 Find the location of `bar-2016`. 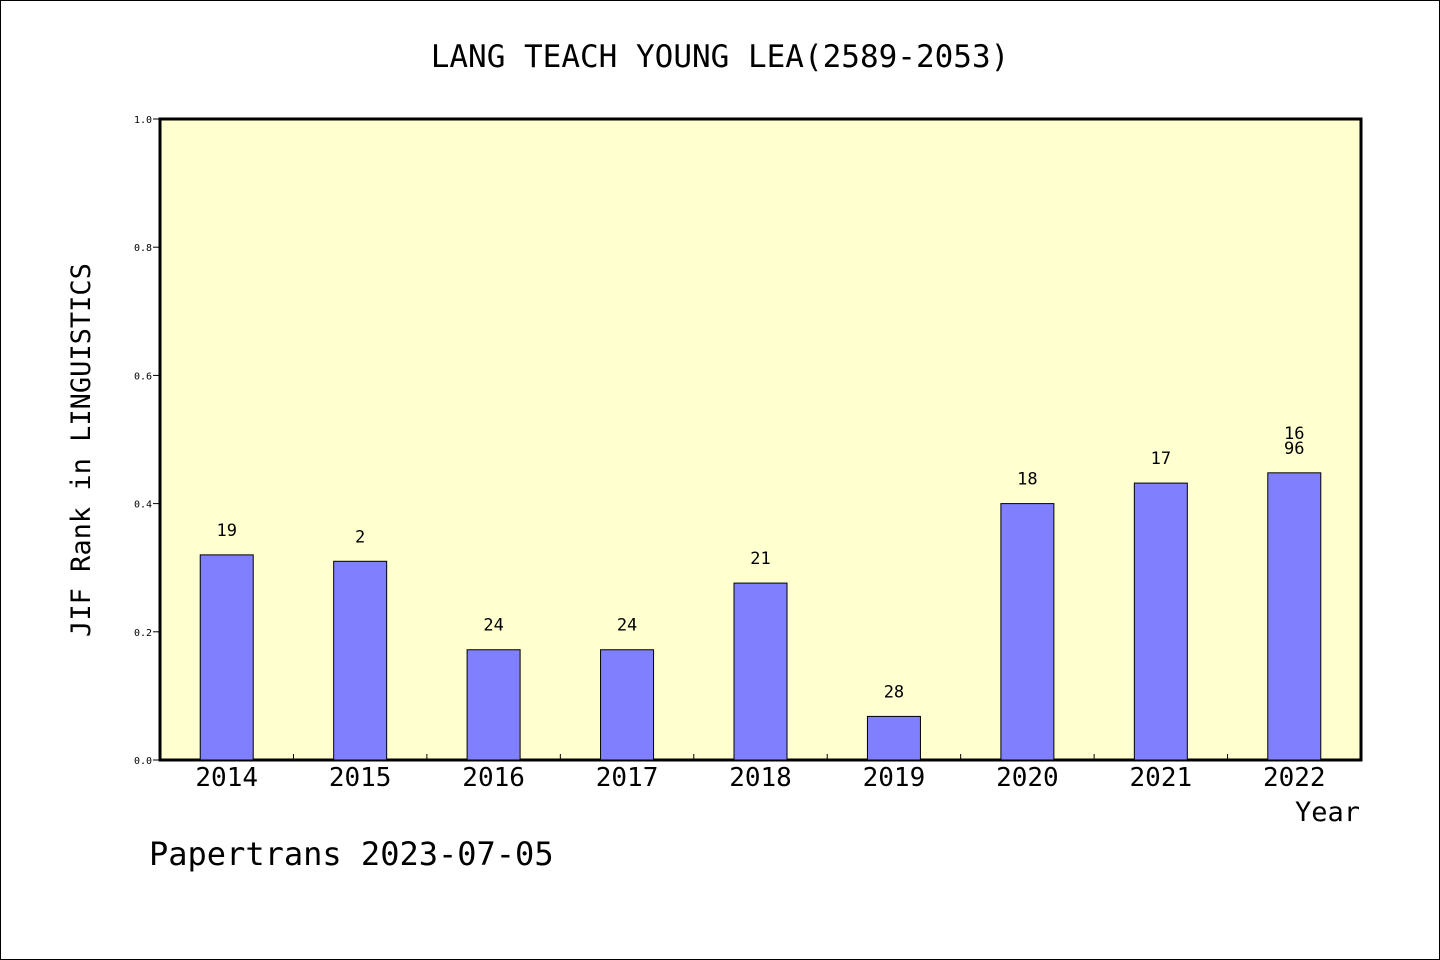

bar-2016 is located at coordinates (493, 705).